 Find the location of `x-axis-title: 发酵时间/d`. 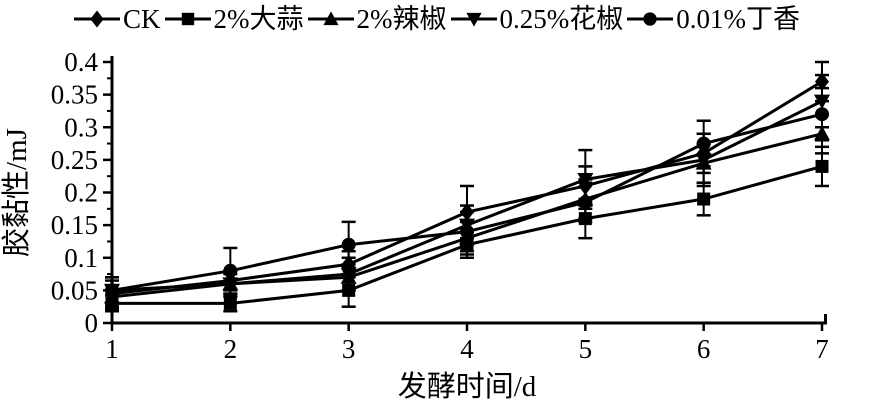

x-axis-title: 发酵时间/d is located at coordinates (467, 386).